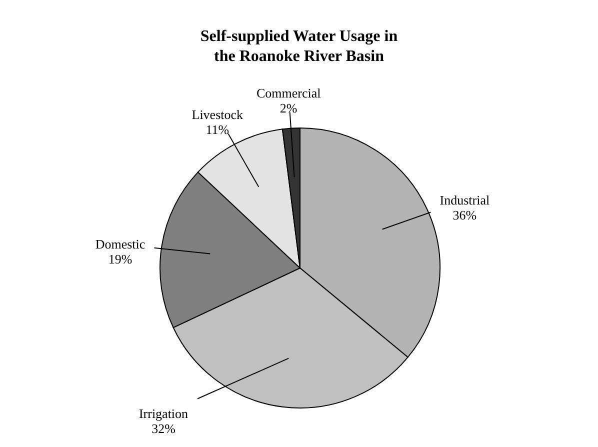  Describe the element at coordinates (164, 428) in the screenshot. I see `data-label: 32%` at that location.